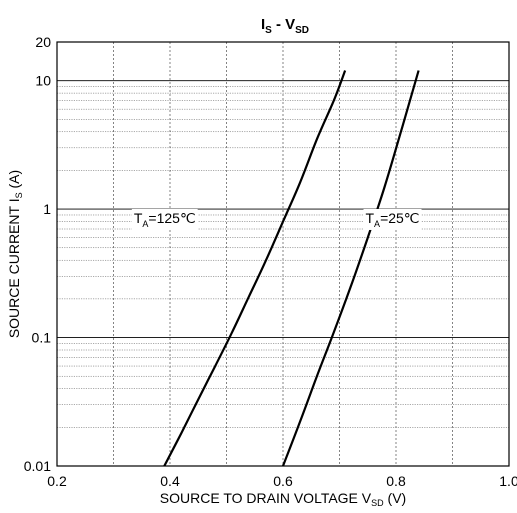 Image resolution: width=517 pixels, height=513 pixels. I want to click on y-tick-label: 20, so click(43, 42).